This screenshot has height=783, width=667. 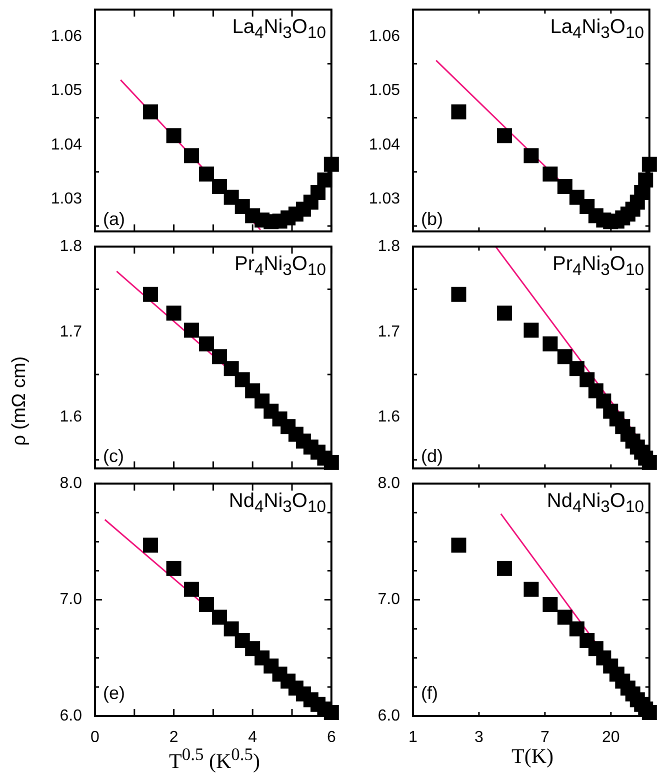 I want to click on annotation: (b), so click(x=432, y=219).